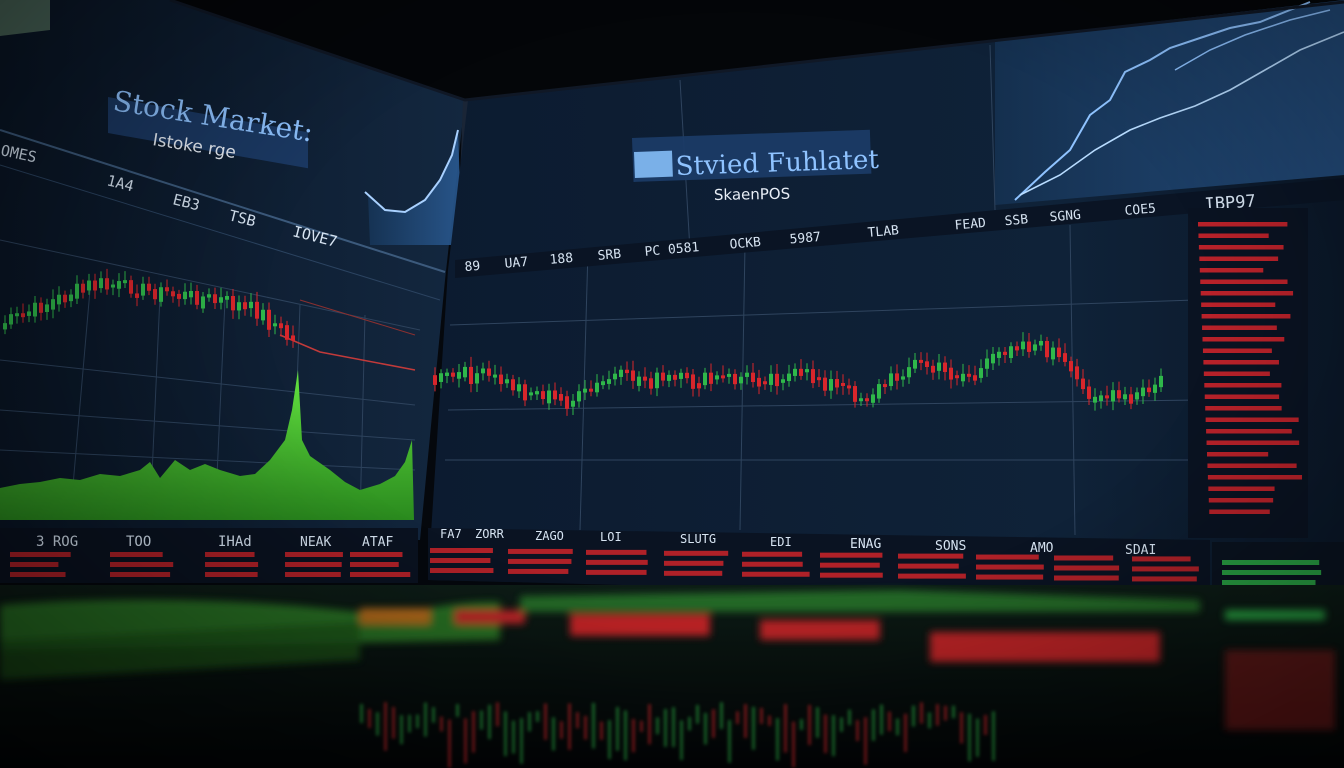 This screenshot has height=768, width=1344. What do you see at coordinates (561, 259) in the screenshot?
I see `right-header-label: 188` at bounding box center [561, 259].